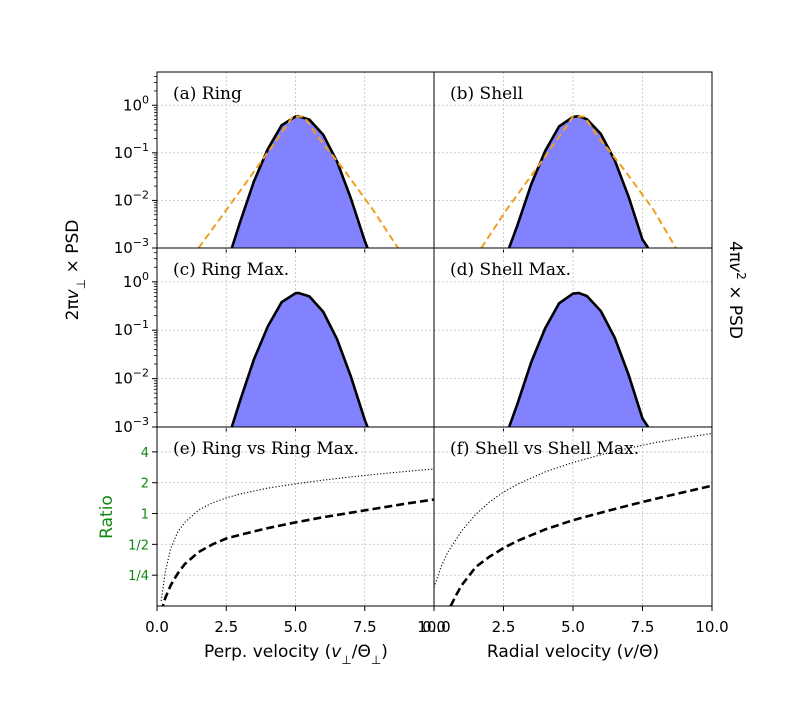 The image size is (793, 714). What do you see at coordinates (296, 654) in the screenshot?
I see `x-axis-label-left: Perp. velocity (v⊥/Θ⊥)` at bounding box center [296, 654].